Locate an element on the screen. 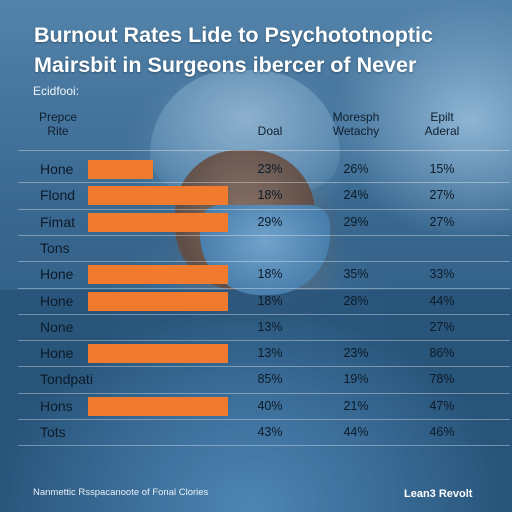  column-header-line2: Rite is located at coordinates (58, 131).